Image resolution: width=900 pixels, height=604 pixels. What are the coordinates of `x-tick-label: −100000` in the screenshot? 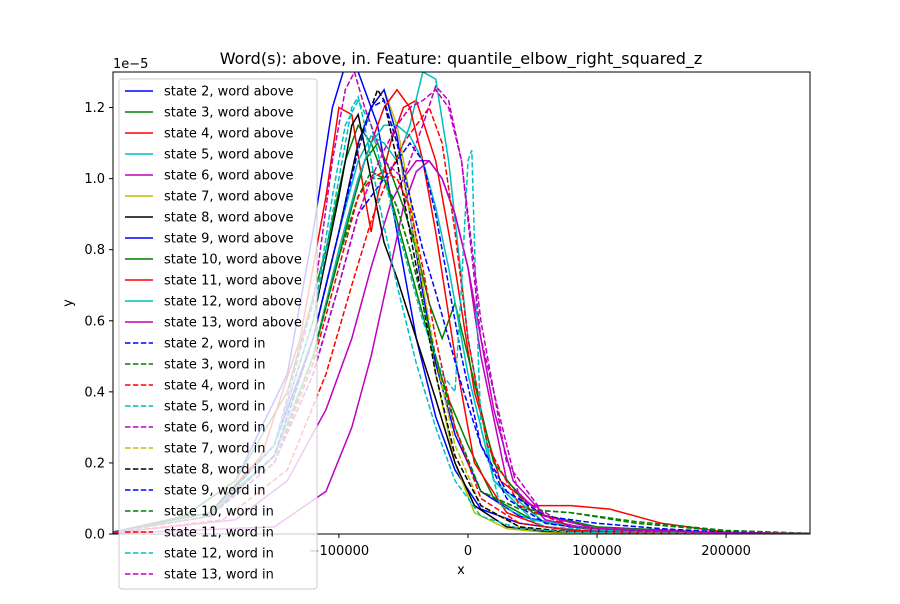 It's located at (339, 551).